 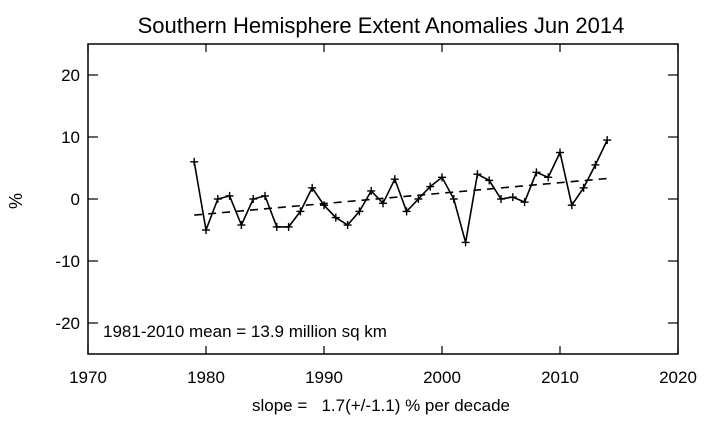 What do you see at coordinates (67, 261) in the screenshot?
I see `y-tick-label: -10` at bounding box center [67, 261].